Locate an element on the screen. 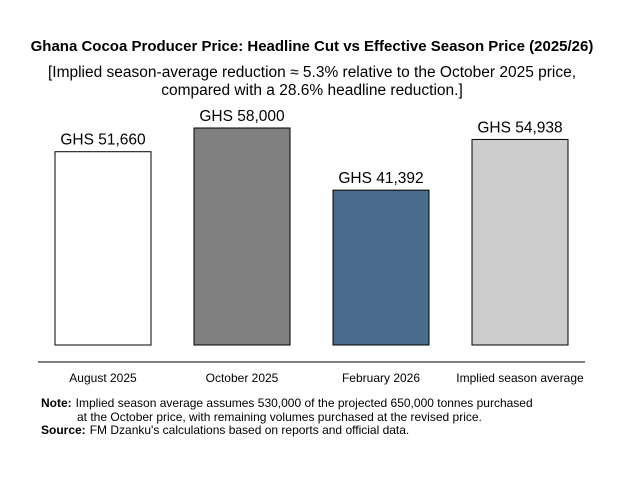 The height and width of the screenshot is (480, 624). note-label: Note: is located at coordinates (56, 403).